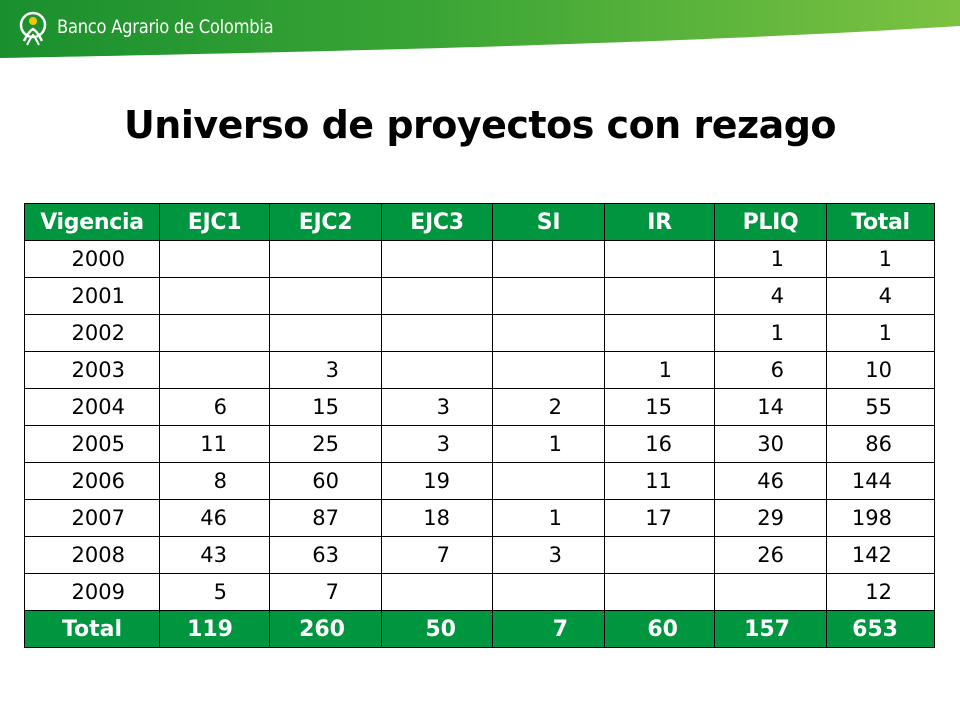 The height and width of the screenshot is (720, 960). I want to click on value-cell: 198, so click(880, 518).